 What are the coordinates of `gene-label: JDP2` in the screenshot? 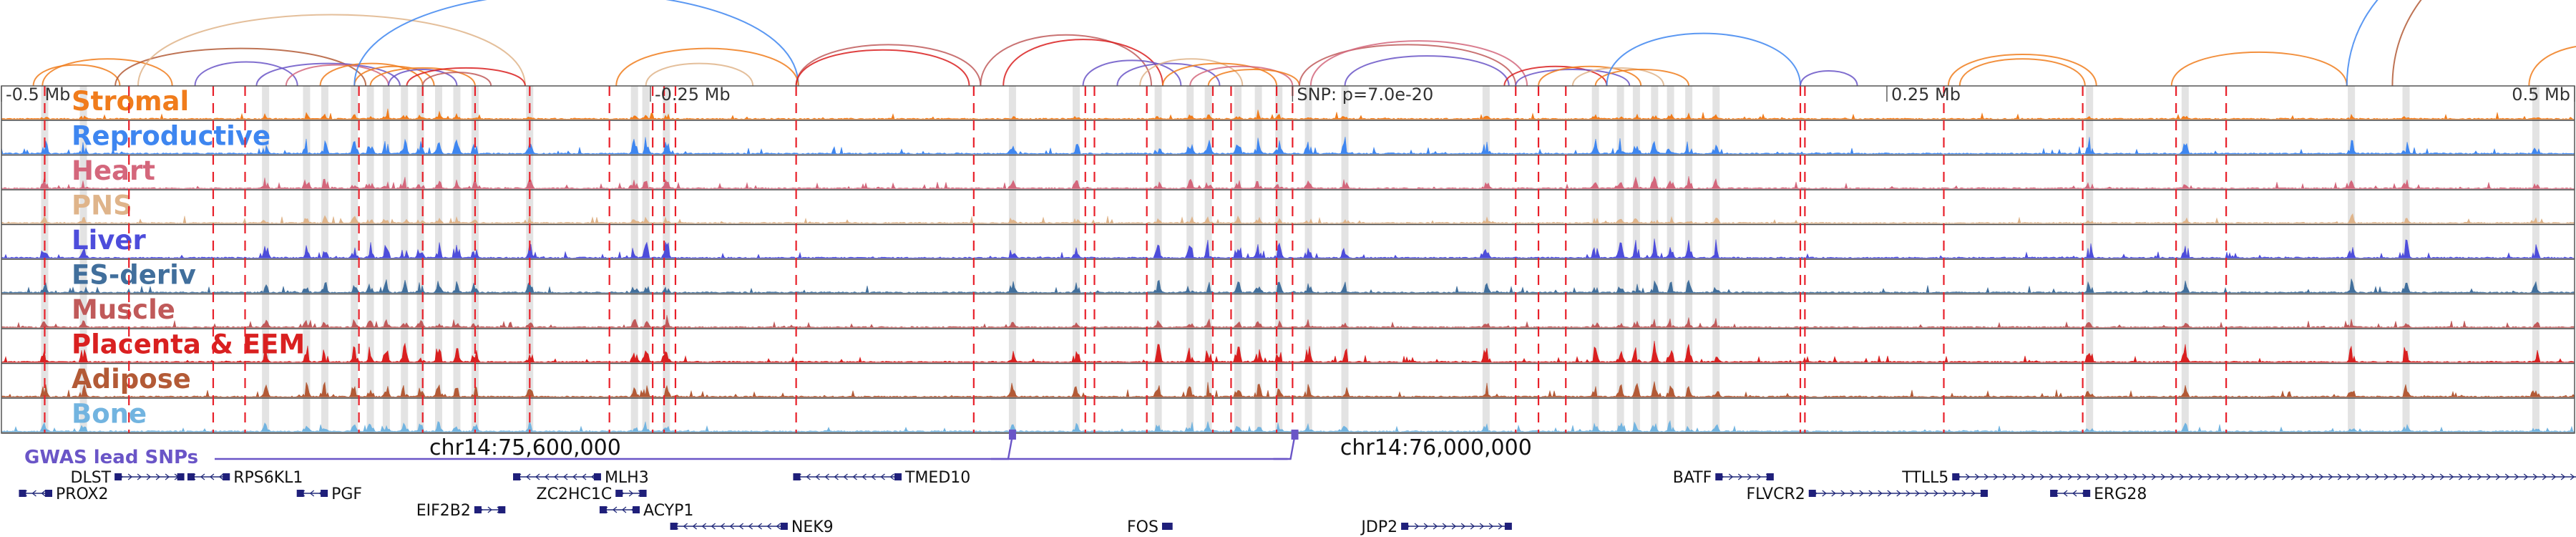 It's located at (1378, 527).